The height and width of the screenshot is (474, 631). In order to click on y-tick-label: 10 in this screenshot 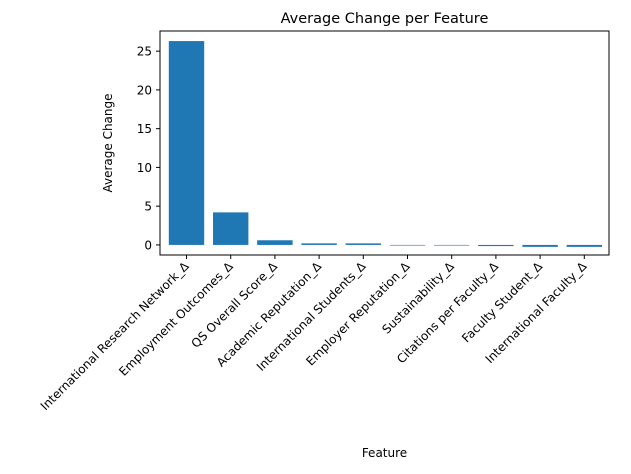, I will do `click(144, 168)`.